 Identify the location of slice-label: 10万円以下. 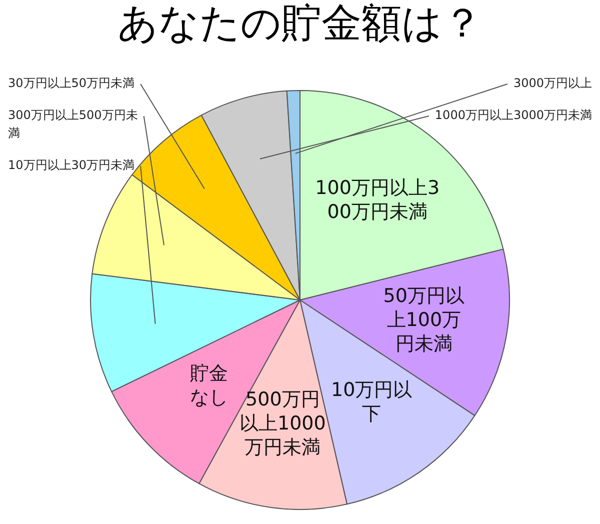
(371, 402).